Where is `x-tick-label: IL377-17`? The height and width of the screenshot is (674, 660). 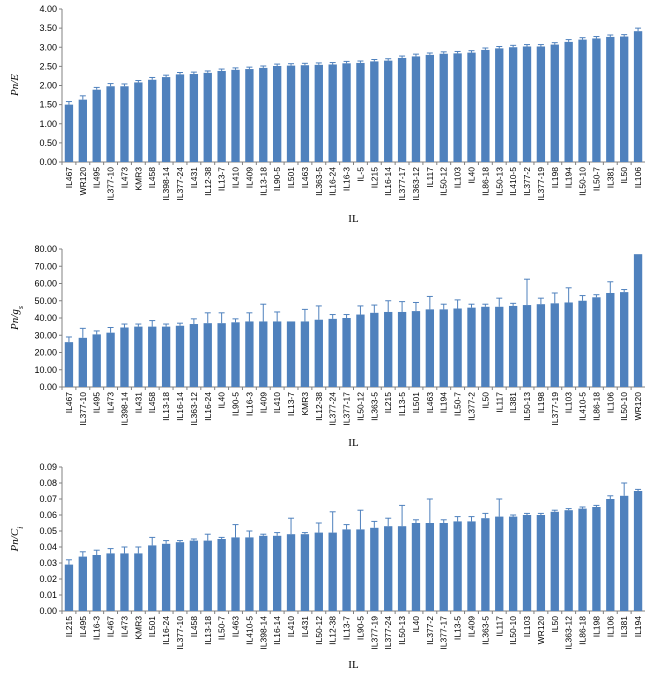 x-tick-label: IL377-17 is located at coordinates (347, 409).